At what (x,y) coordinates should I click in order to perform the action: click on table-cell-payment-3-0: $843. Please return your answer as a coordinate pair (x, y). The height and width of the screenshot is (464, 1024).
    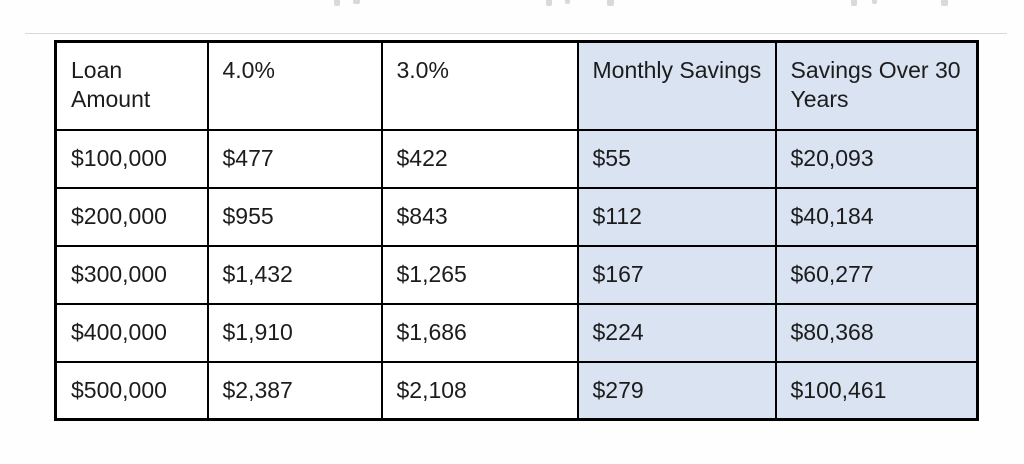
    Looking at the image, I should click on (479, 216).